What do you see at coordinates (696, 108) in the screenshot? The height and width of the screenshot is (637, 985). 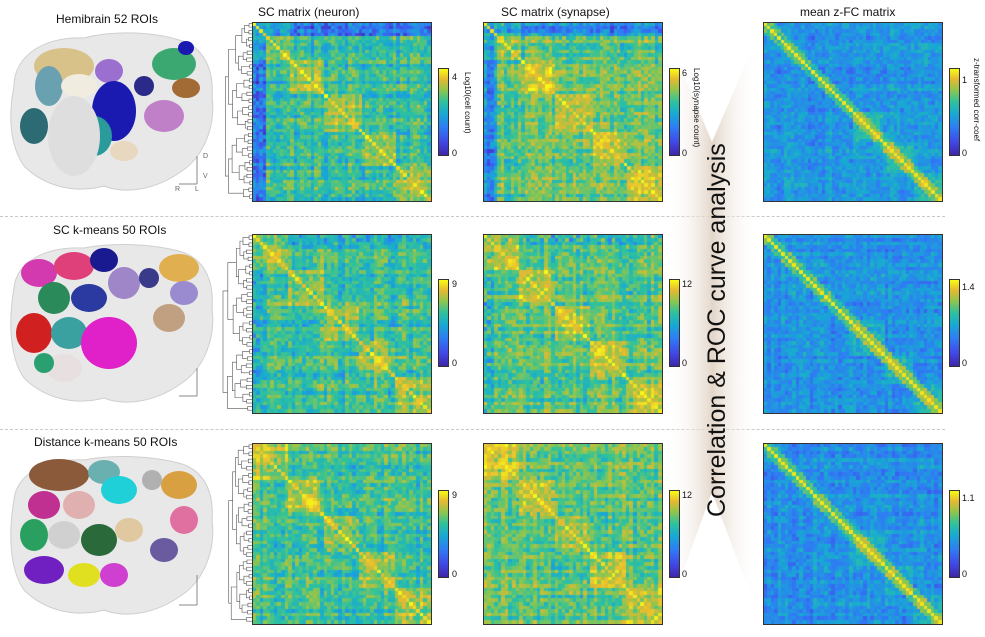 I see `colorbar-label: Log10(synapse count)` at bounding box center [696, 108].